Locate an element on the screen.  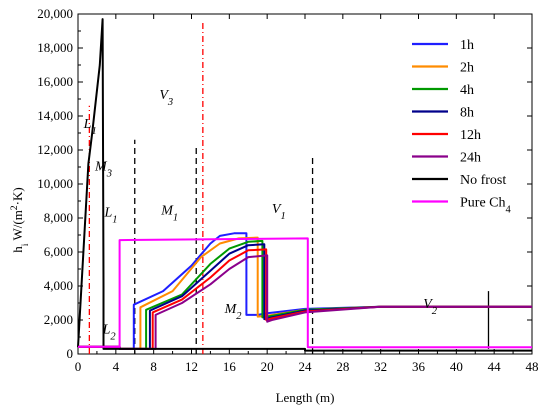
legend-label: 24h is located at coordinates (470, 158).